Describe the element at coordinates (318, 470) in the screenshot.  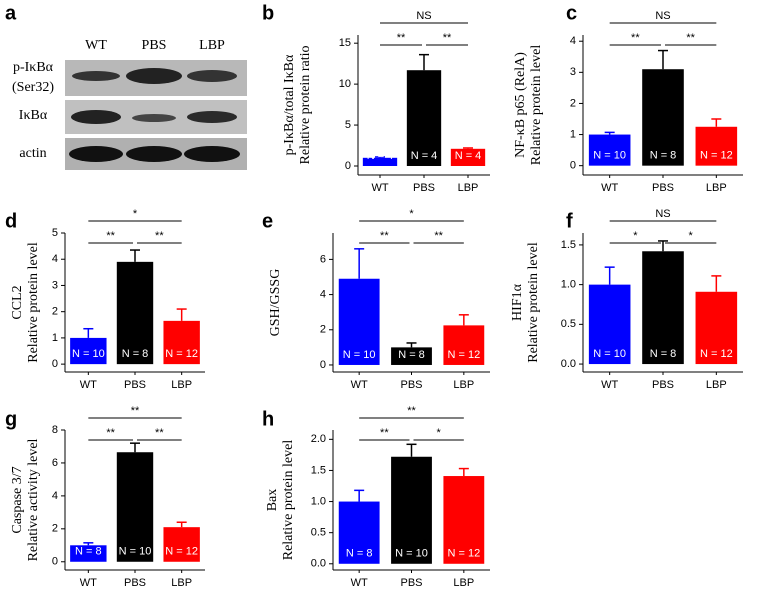
I see `y-tick-label: 1.5` at that location.